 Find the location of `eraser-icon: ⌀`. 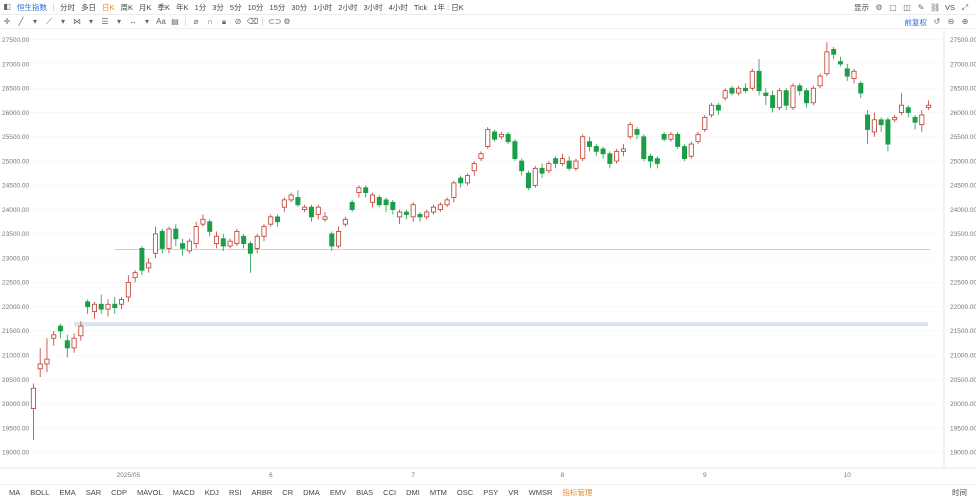

eraser-icon: ⌀ is located at coordinates (196, 21).